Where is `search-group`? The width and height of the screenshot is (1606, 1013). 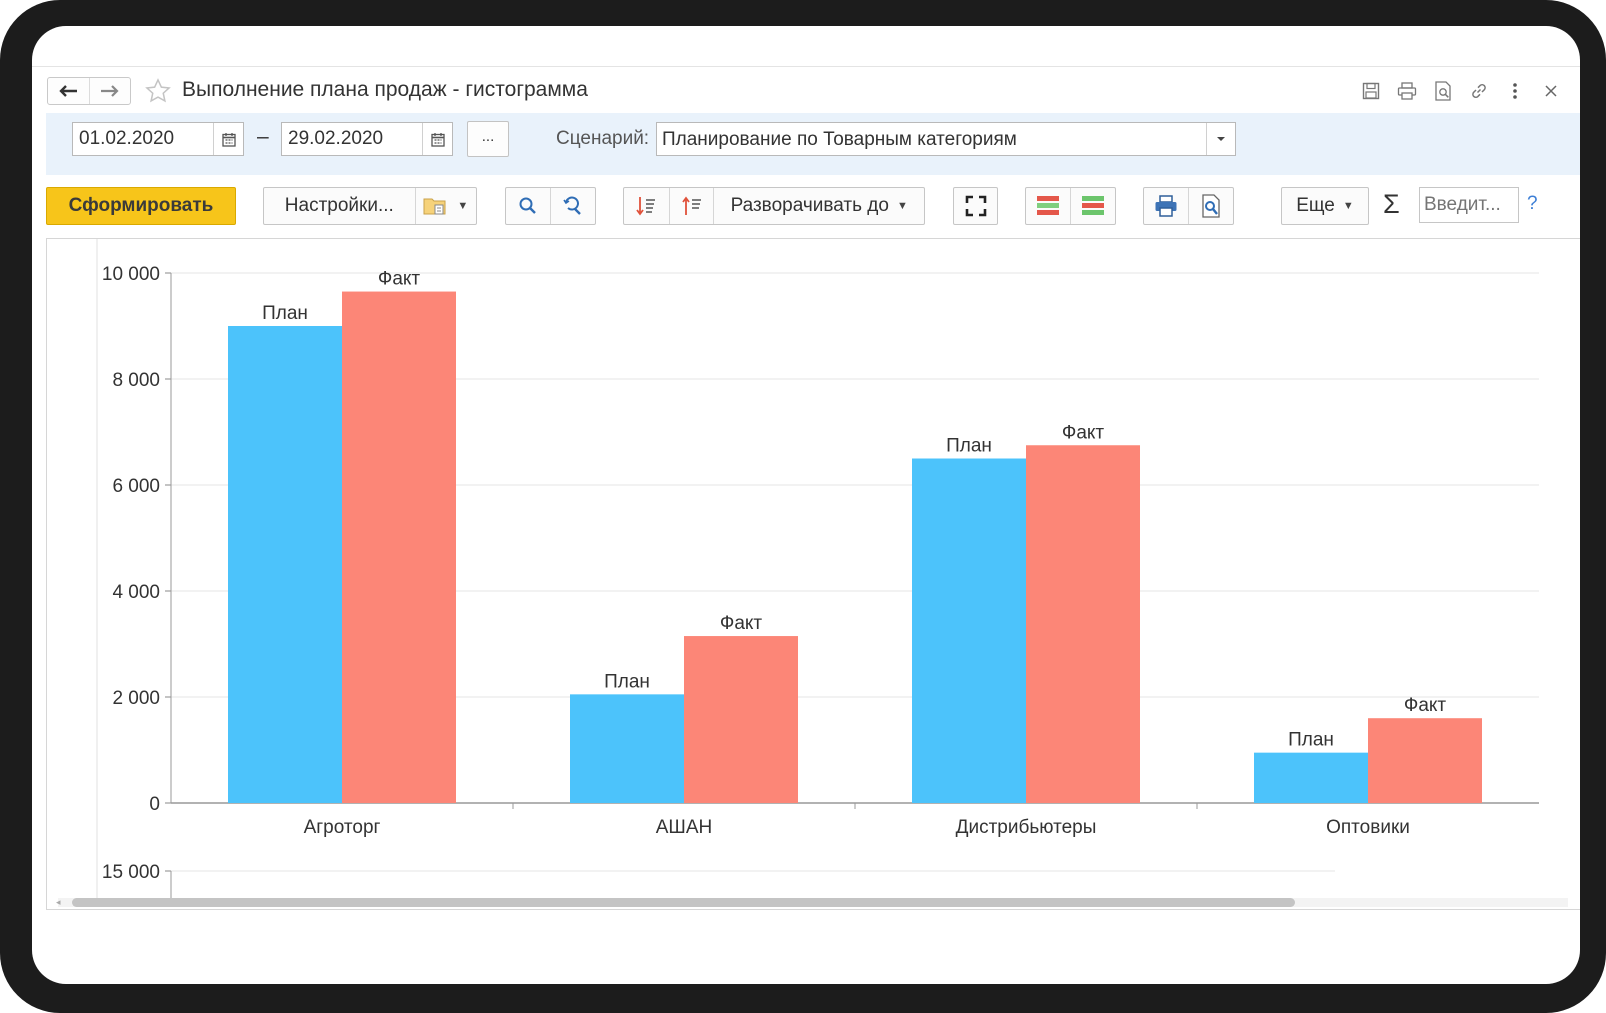 search-group is located at coordinates (550, 206).